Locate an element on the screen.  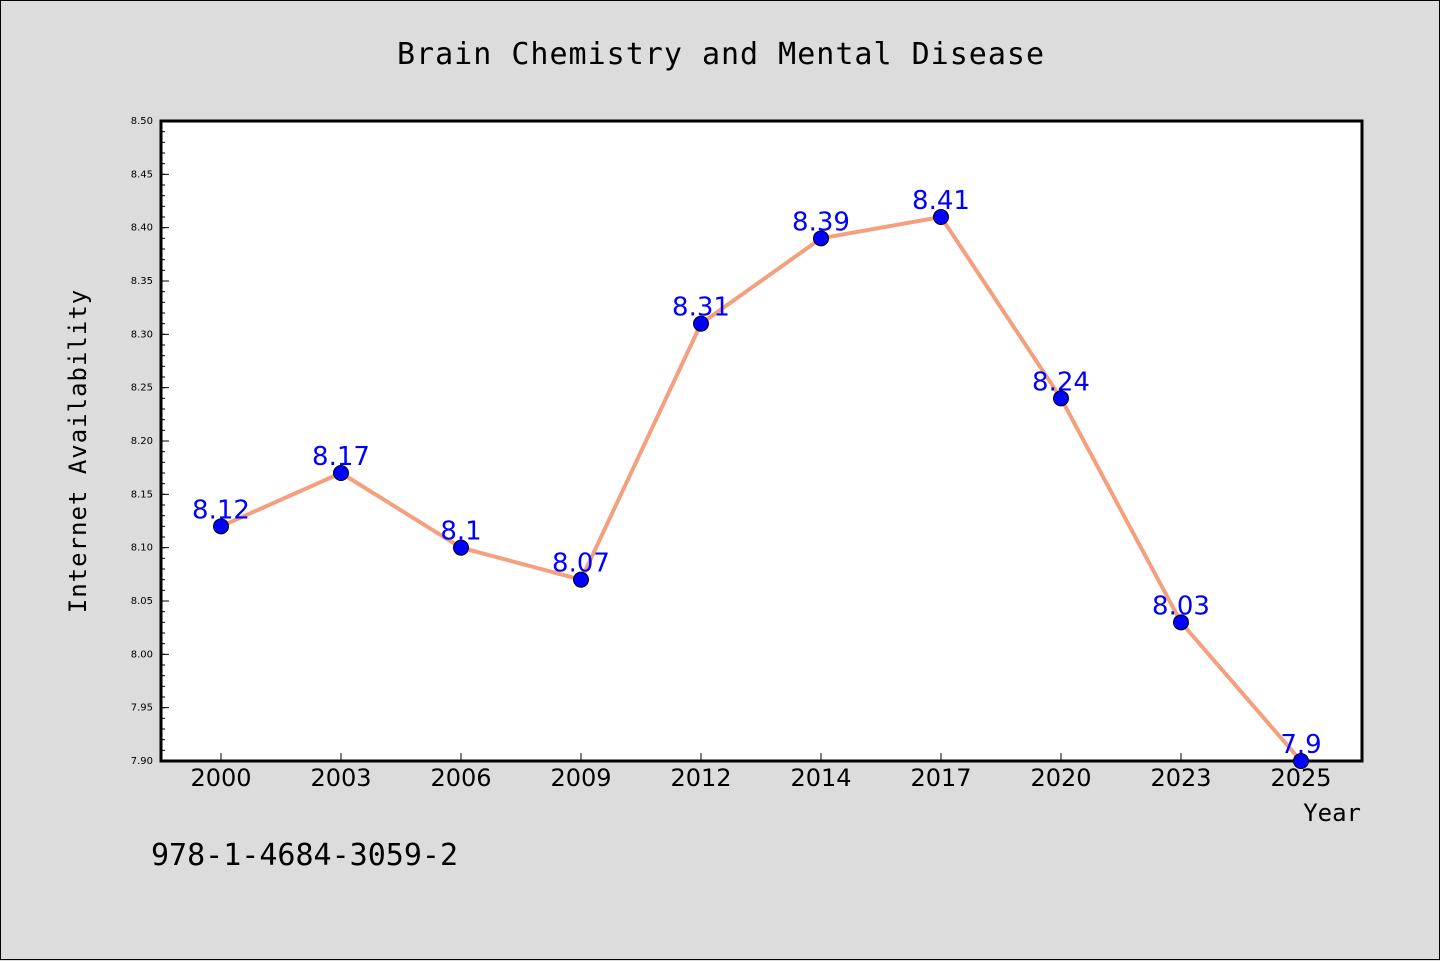
data-label: 8.1 is located at coordinates (460, 532).